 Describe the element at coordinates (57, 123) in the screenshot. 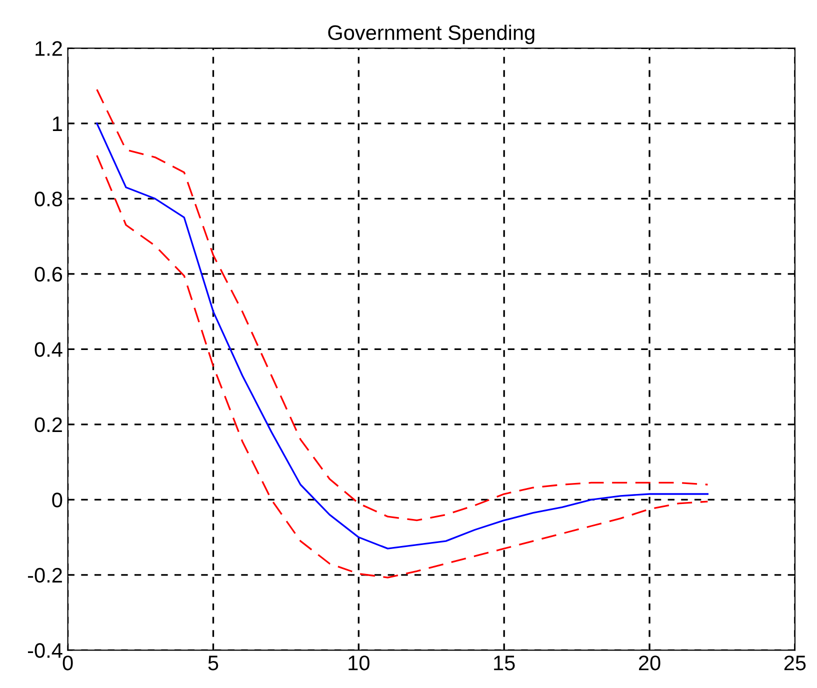

I see `y-tick-label: 1` at that location.